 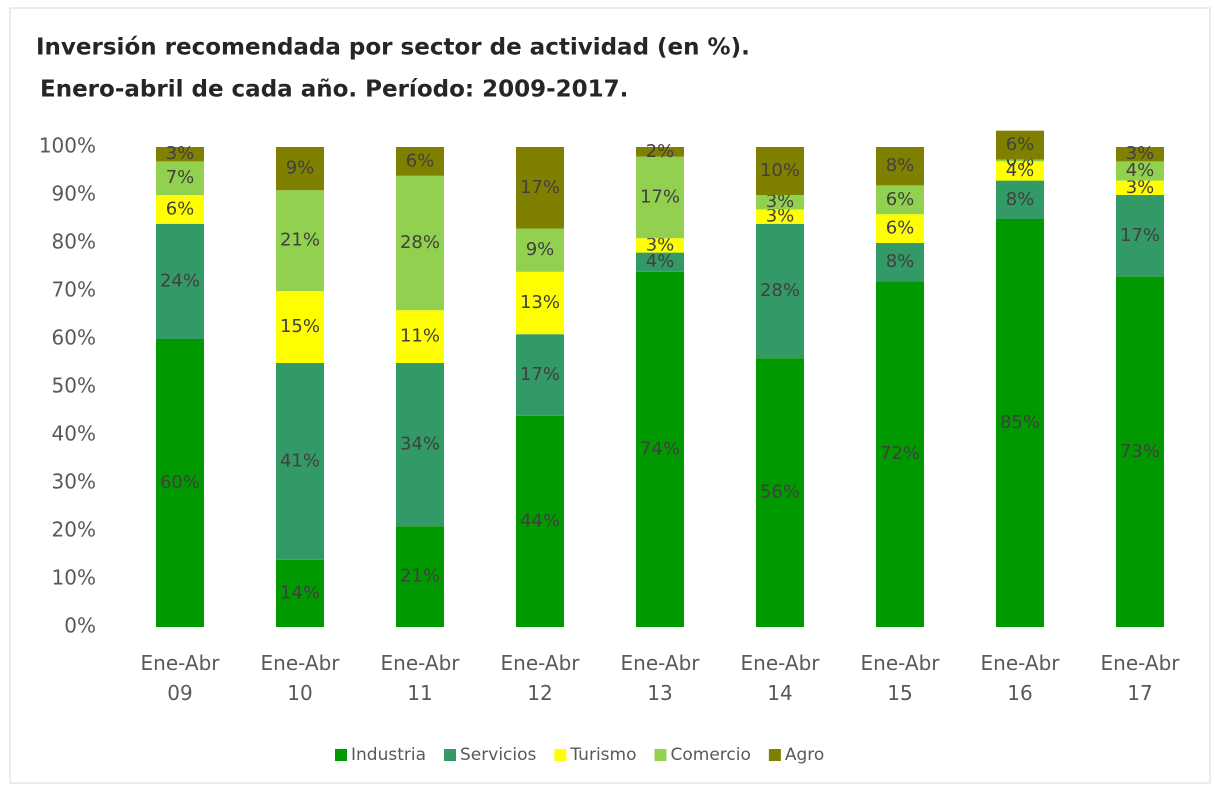 I want to click on x-tick-label: Ene-Abr 10, so click(x=300, y=678).